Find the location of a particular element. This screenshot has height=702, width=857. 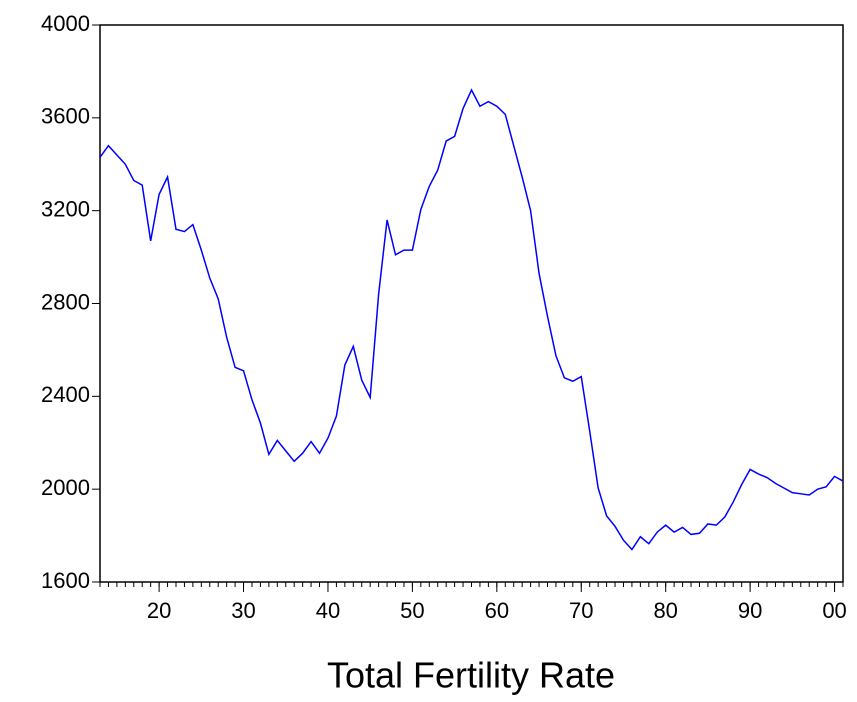

x-tick-label: 30 is located at coordinates (243, 610).